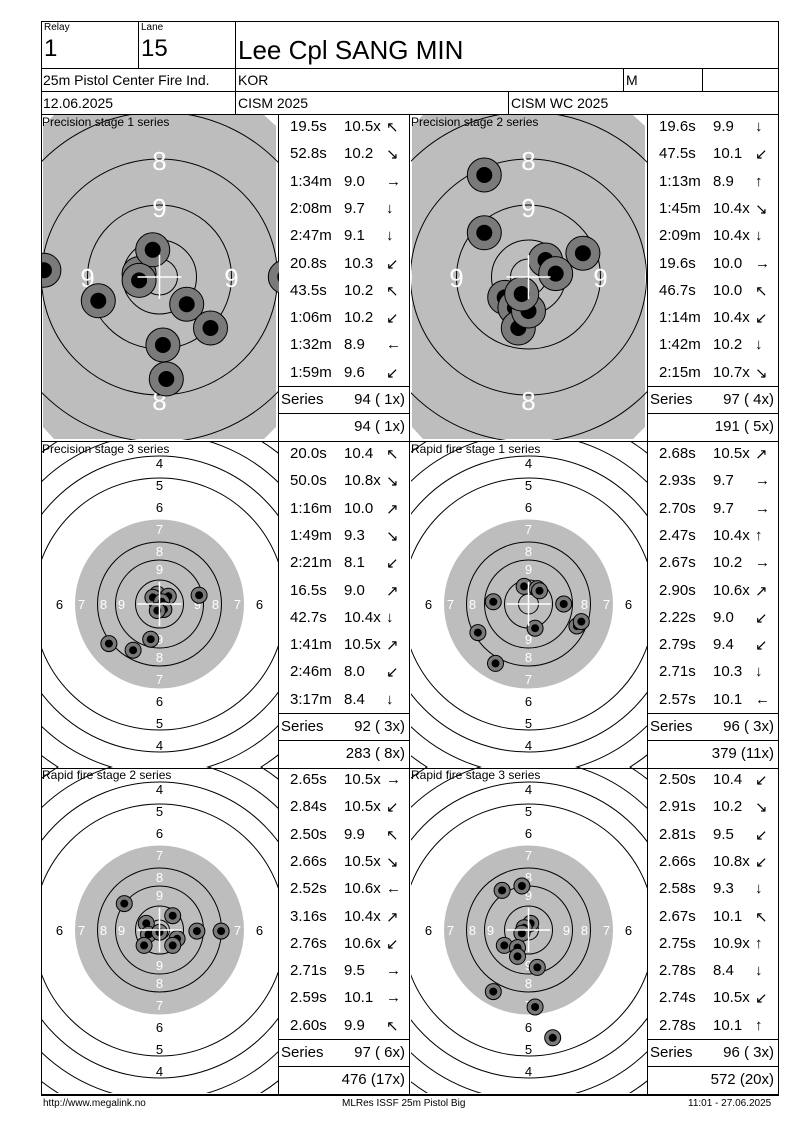 The height and width of the screenshot is (1130, 800). Describe the element at coordinates (308, 617) in the screenshot. I see `shot-time: 42.7s` at that location.